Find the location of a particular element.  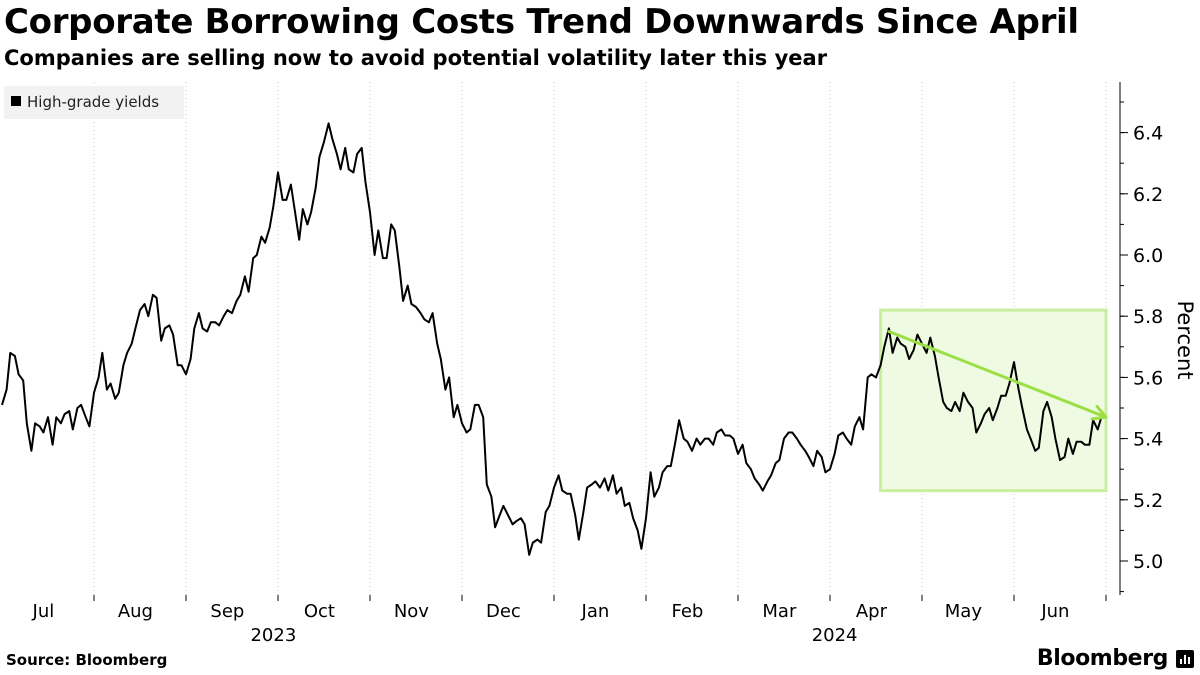

x-tick-label: May is located at coordinates (964, 611).